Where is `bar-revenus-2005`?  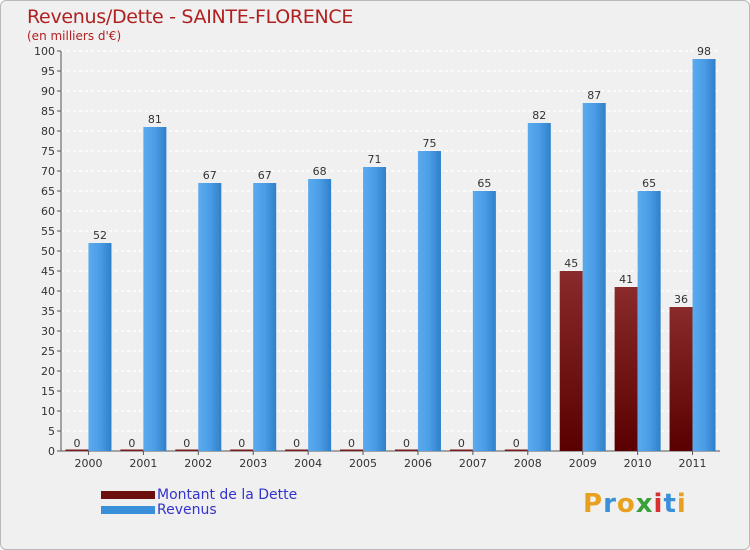 bar-revenus-2005 is located at coordinates (375, 309).